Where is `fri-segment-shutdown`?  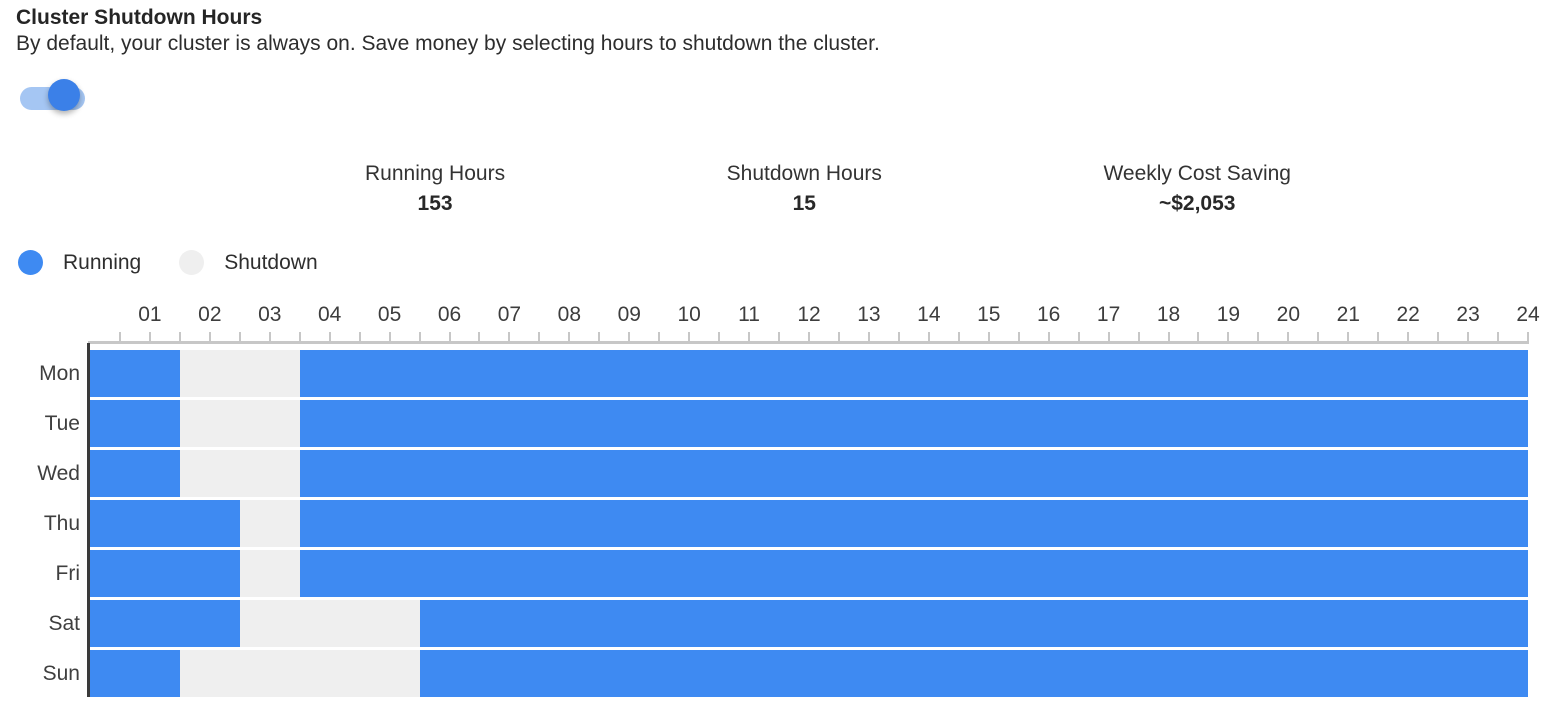
fri-segment-shutdown is located at coordinates (269, 573).